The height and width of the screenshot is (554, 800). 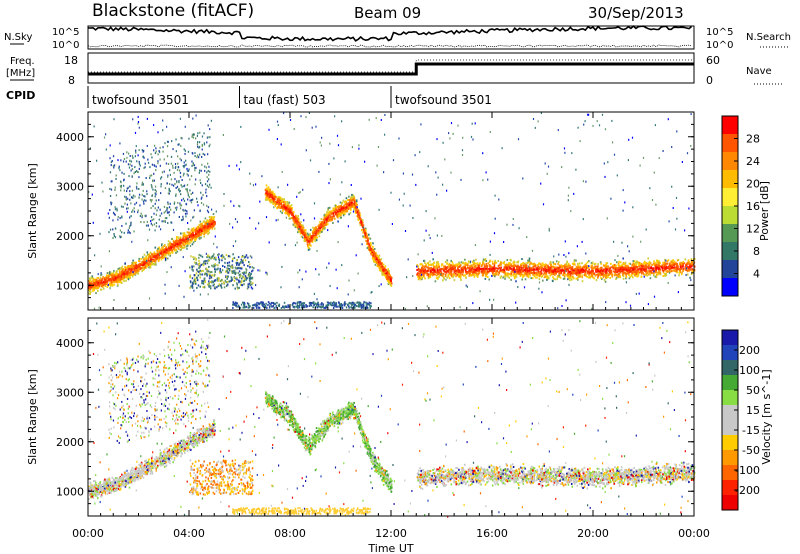 What do you see at coordinates (759, 71) in the screenshot?
I see `nave-label: Nave` at bounding box center [759, 71].